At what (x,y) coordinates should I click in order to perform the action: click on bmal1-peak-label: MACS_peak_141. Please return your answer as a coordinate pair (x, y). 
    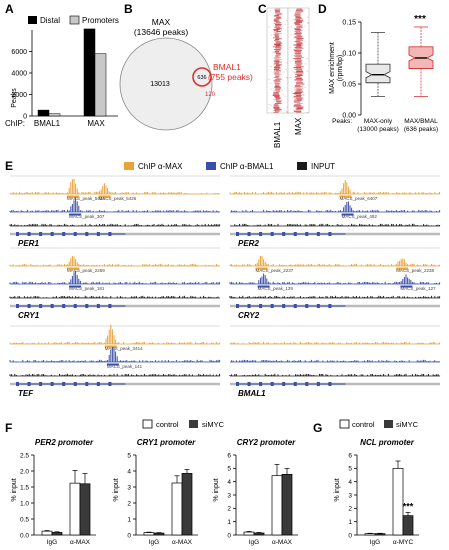
    Looking at the image, I should click on (125, 366).